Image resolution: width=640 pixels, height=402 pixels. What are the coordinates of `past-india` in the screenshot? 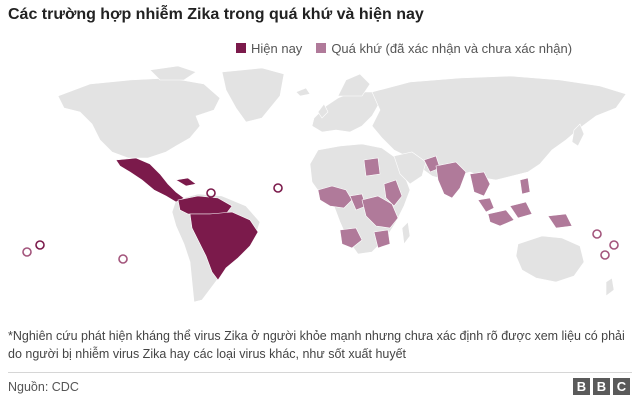 It's located at (451, 180).